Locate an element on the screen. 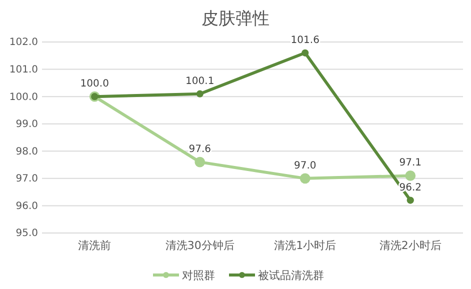 The height and width of the screenshot is (289, 471). y-tick-label: 95.0 is located at coordinates (27, 234).